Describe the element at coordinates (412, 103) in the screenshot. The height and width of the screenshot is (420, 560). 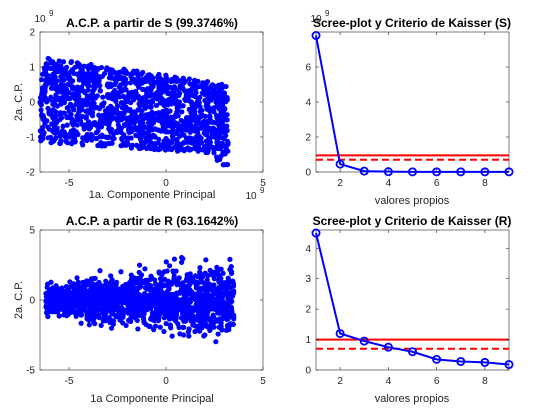
I see `eigenvalue-series` at that location.